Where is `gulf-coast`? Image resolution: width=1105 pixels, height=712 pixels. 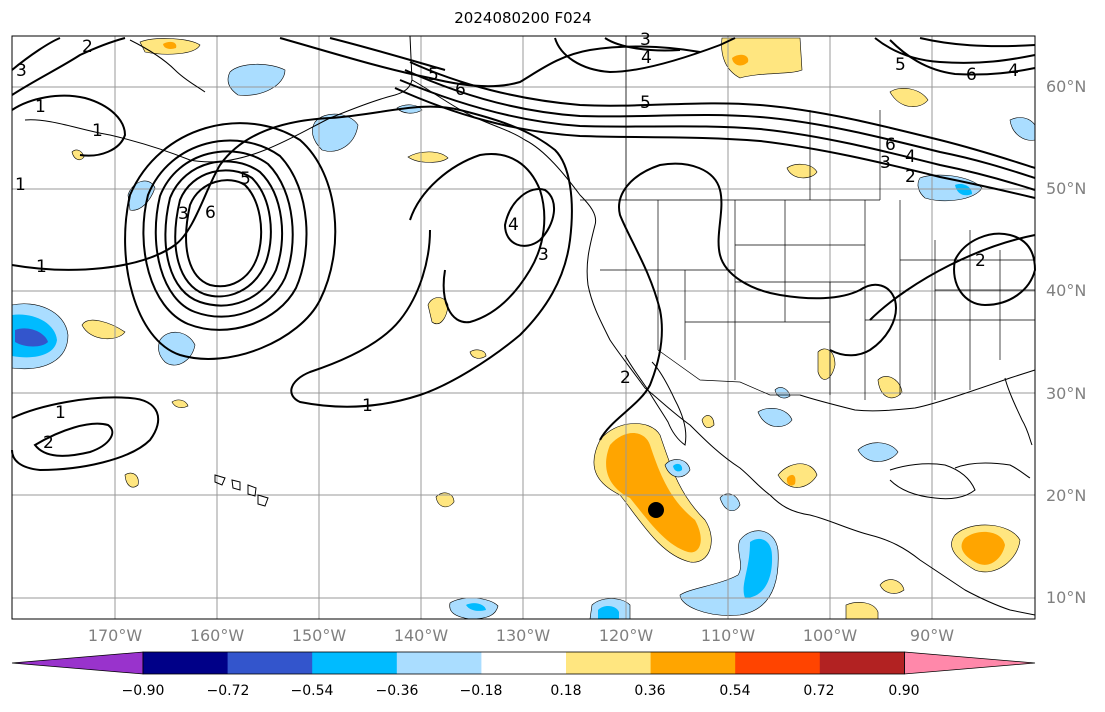 gulf-coast is located at coordinates (917, 390).